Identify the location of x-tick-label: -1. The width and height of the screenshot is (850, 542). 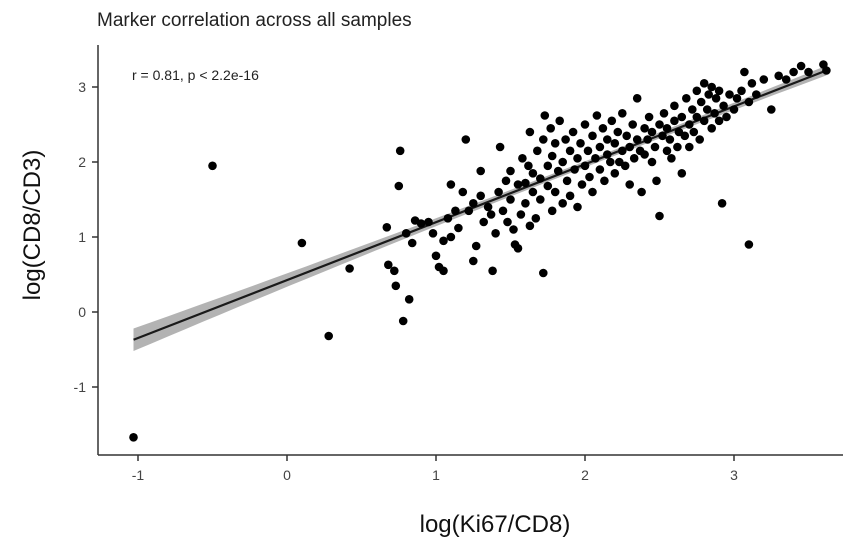
(138, 475).